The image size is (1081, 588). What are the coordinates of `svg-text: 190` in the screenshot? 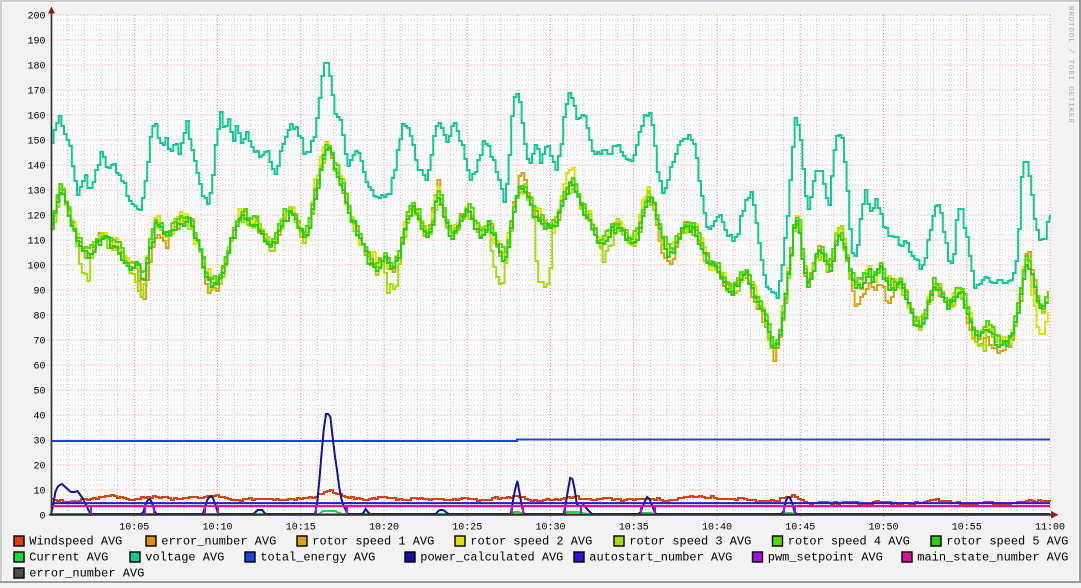 It's located at (36, 42).